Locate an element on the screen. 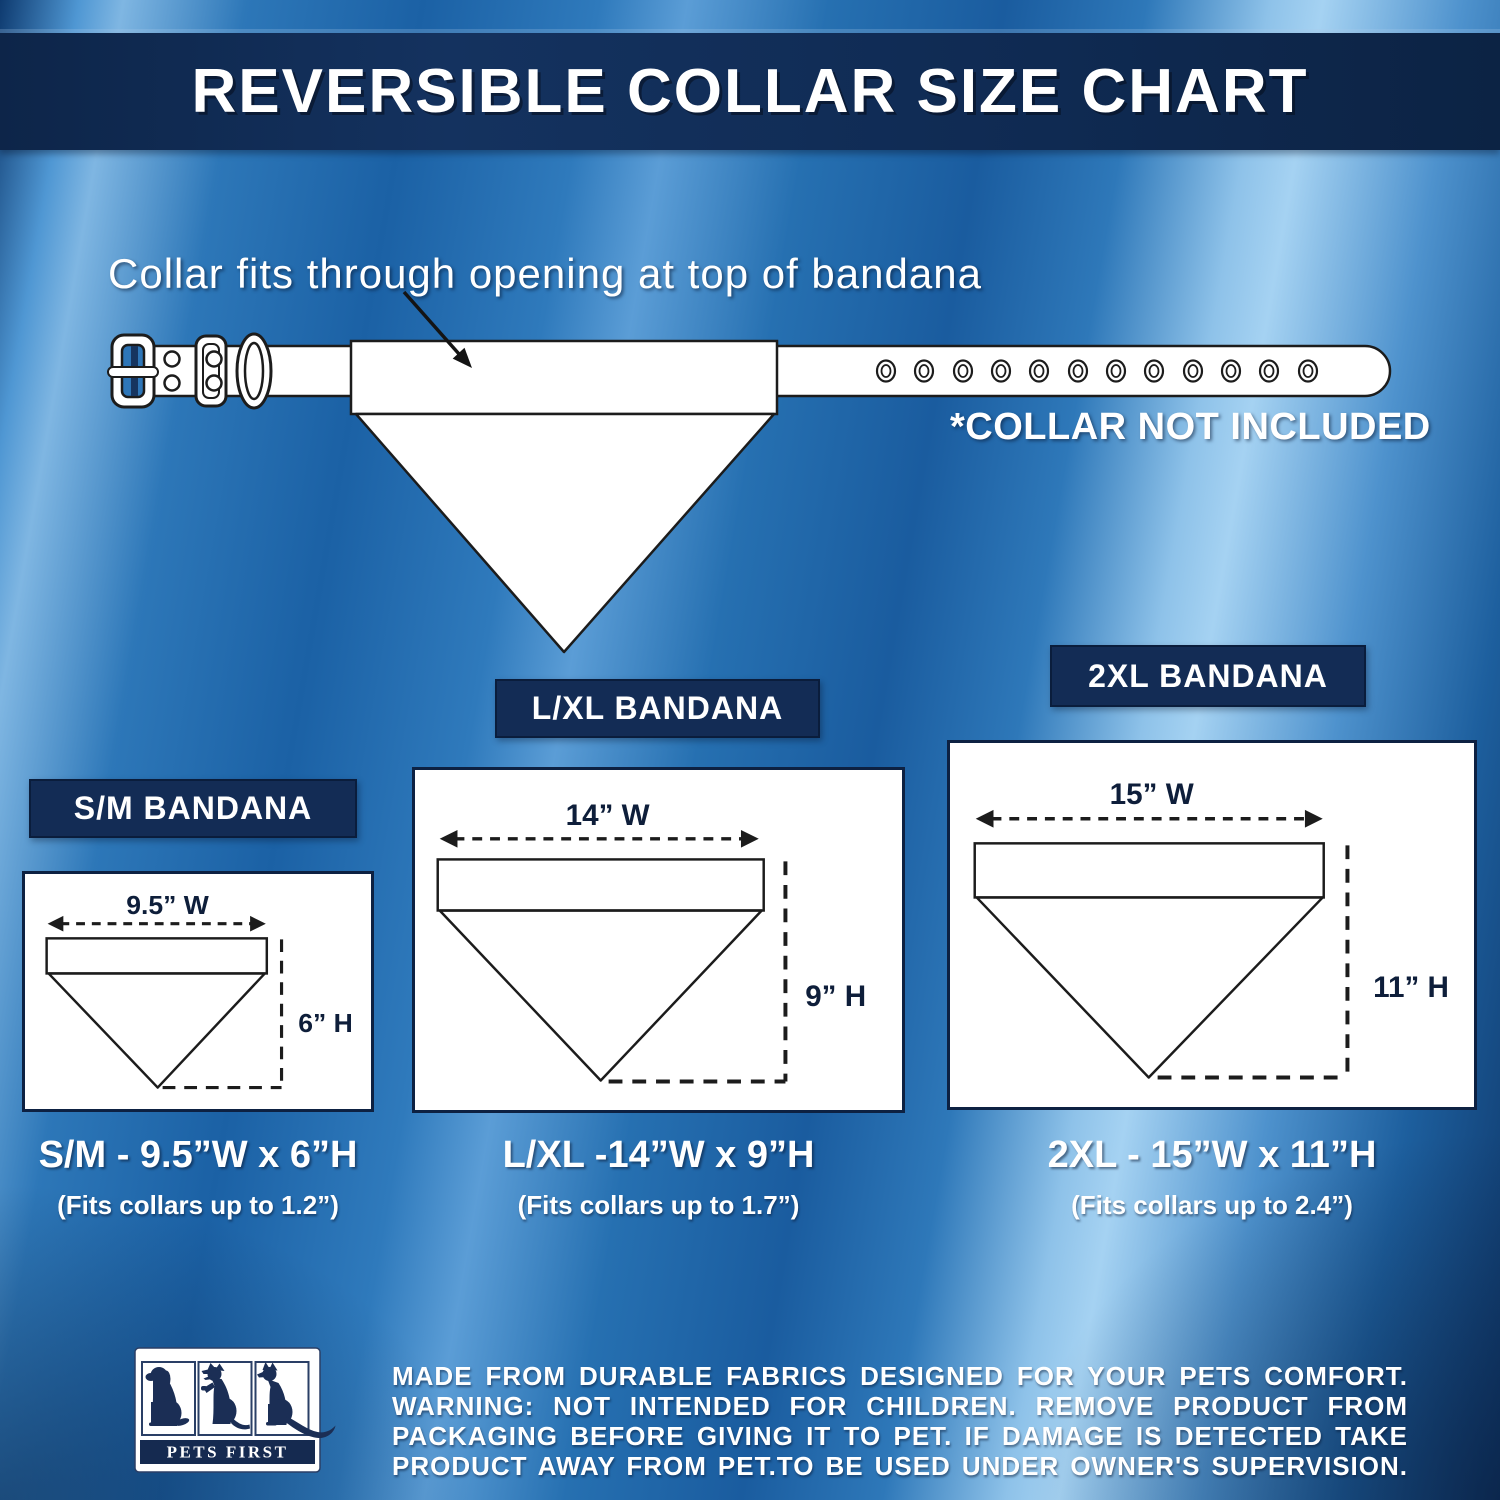 This screenshot has width=1500, height=1500. collar-d-ring-icon is located at coordinates (254, 371).